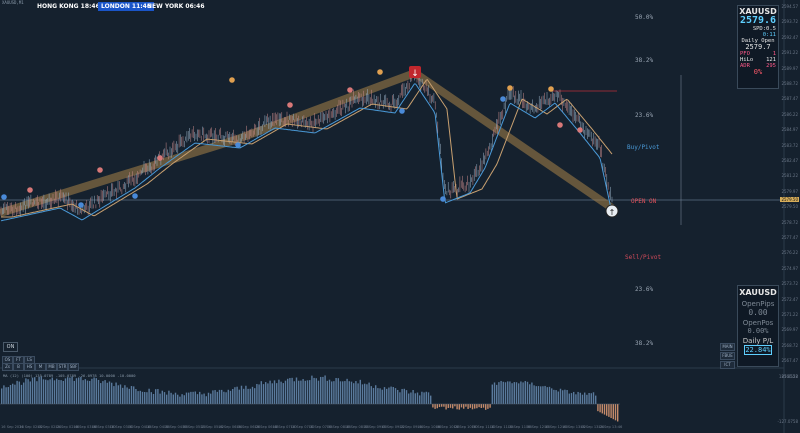 The image size is (800, 433). Describe the element at coordinates (758, 41) in the screenshot. I see `info-daily-open-label: Daily Open` at that location.